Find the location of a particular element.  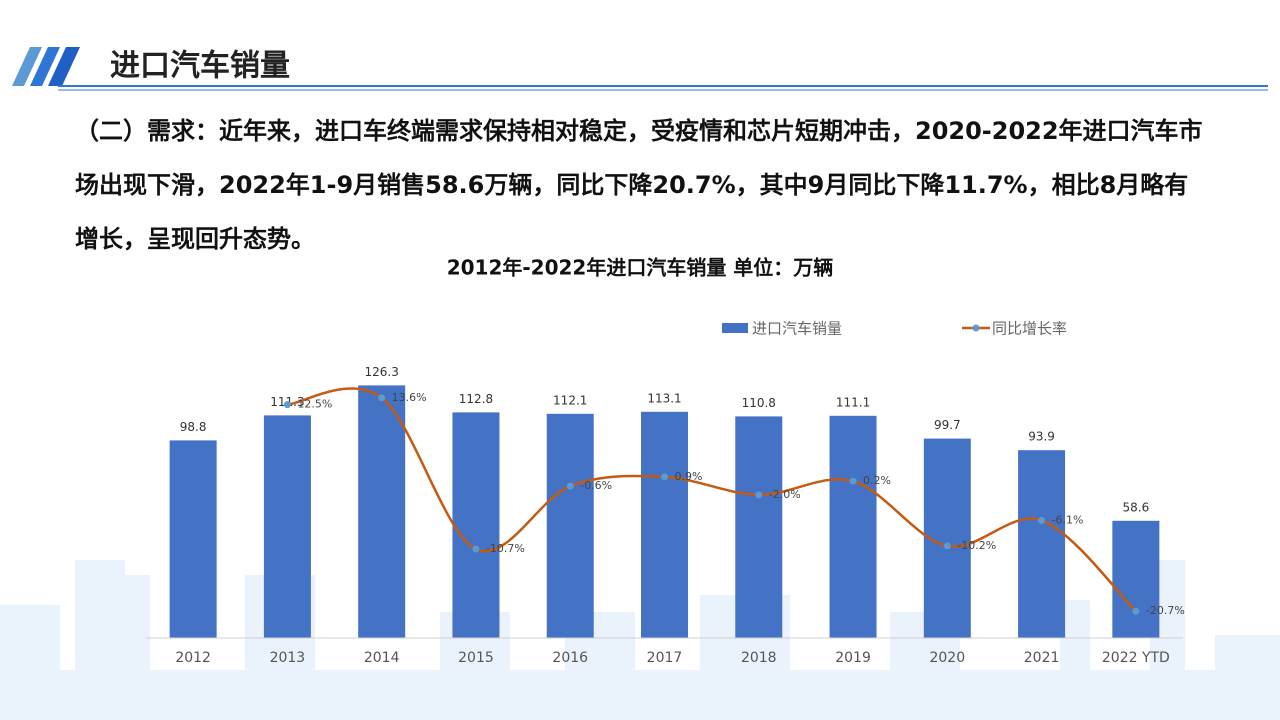

chart-title: 2012年-2022年进口汽车销量 单位：万辆 is located at coordinates (640, 268).